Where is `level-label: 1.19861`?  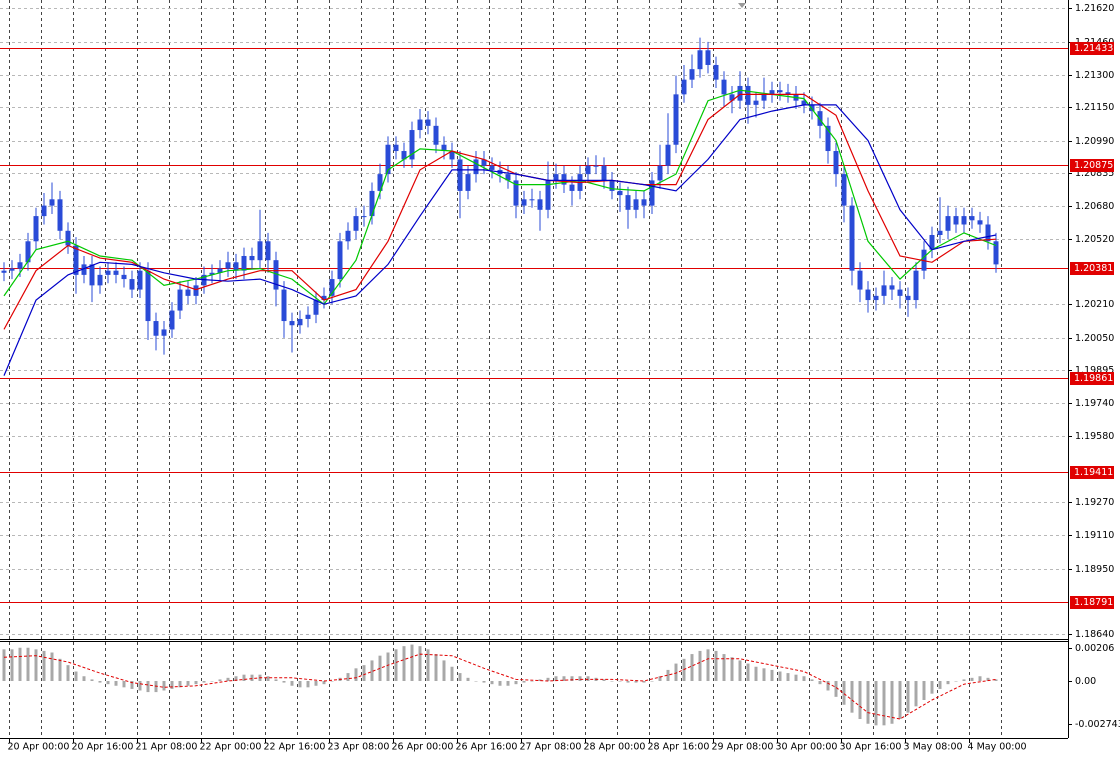 level-label: 1.19861 is located at coordinates (1093, 378).